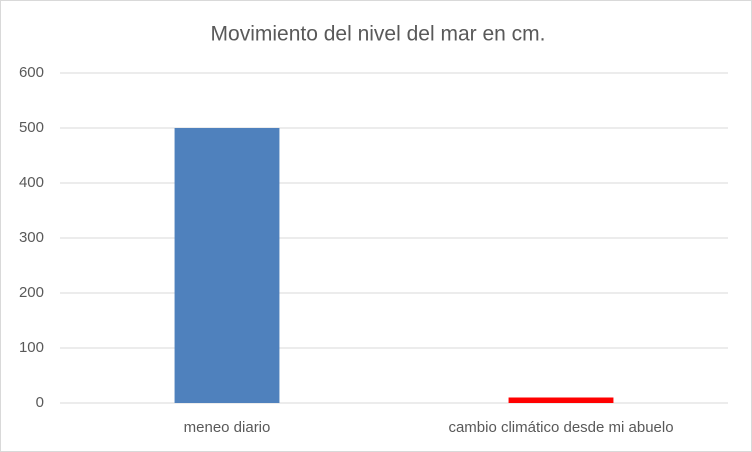 Image resolution: width=752 pixels, height=452 pixels. Describe the element at coordinates (227, 427) in the screenshot. I see `x-tick-label: meneo diario` at that location.